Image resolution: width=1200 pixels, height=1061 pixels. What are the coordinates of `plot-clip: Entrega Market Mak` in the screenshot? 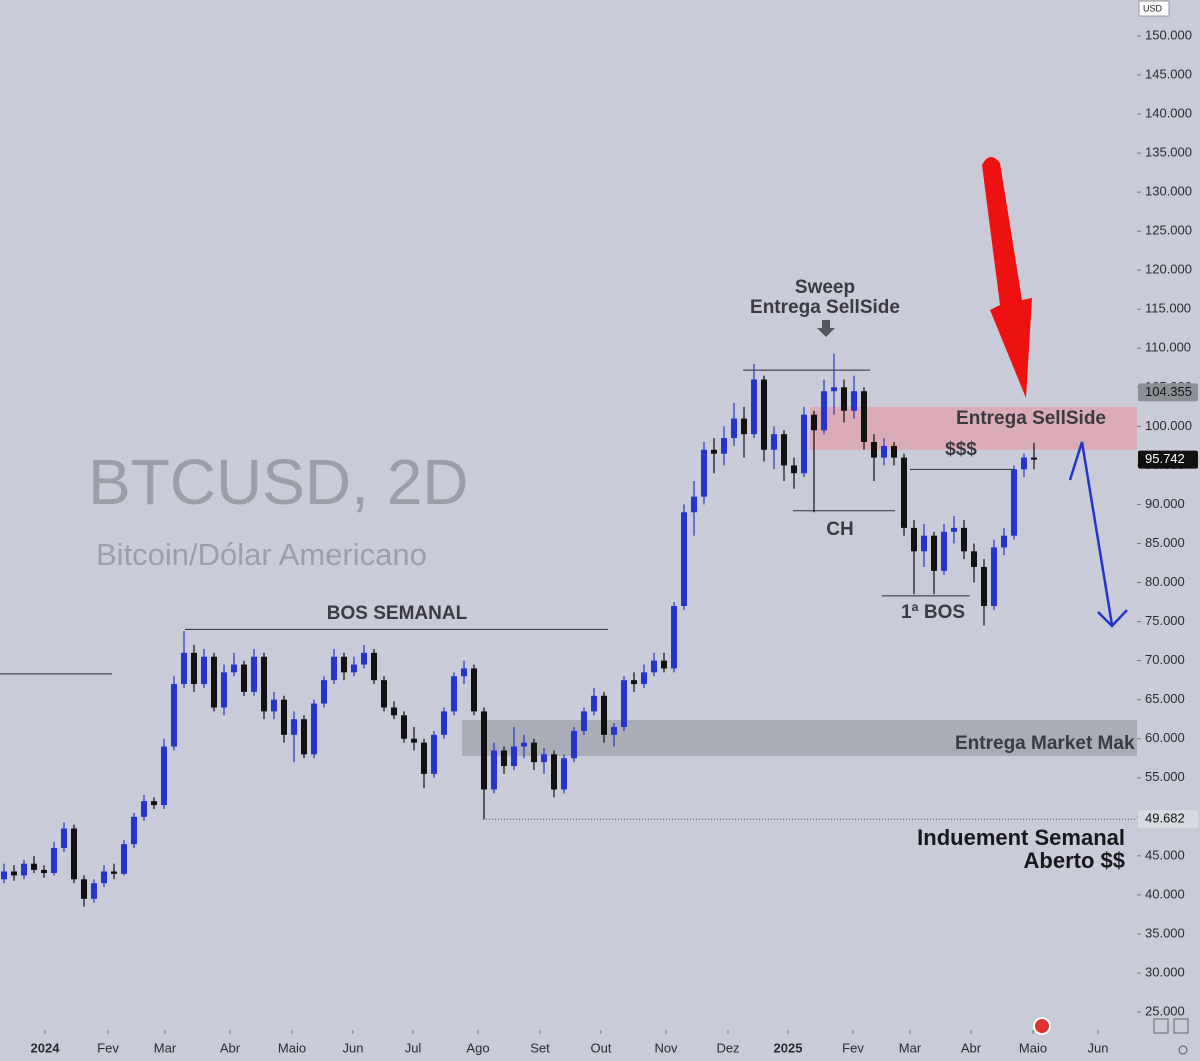 It's located at (1045, 743).